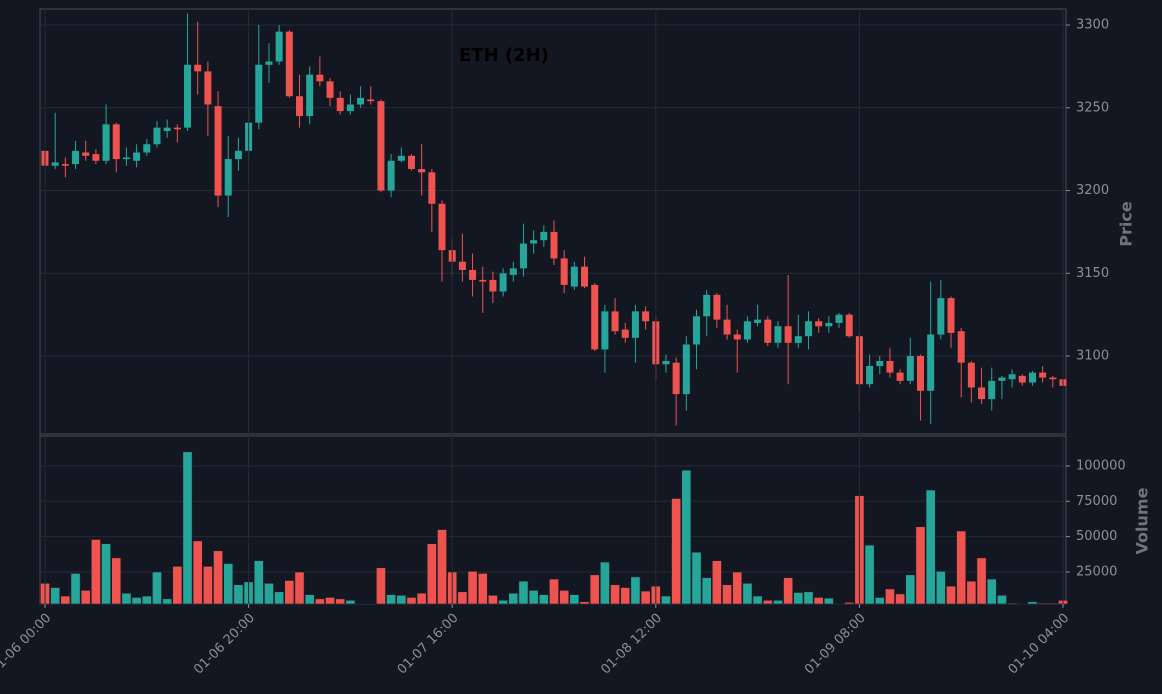 This screenshot has width=1162, height=694. I want to click on y-axis-title: Price, so click(1126, 224).